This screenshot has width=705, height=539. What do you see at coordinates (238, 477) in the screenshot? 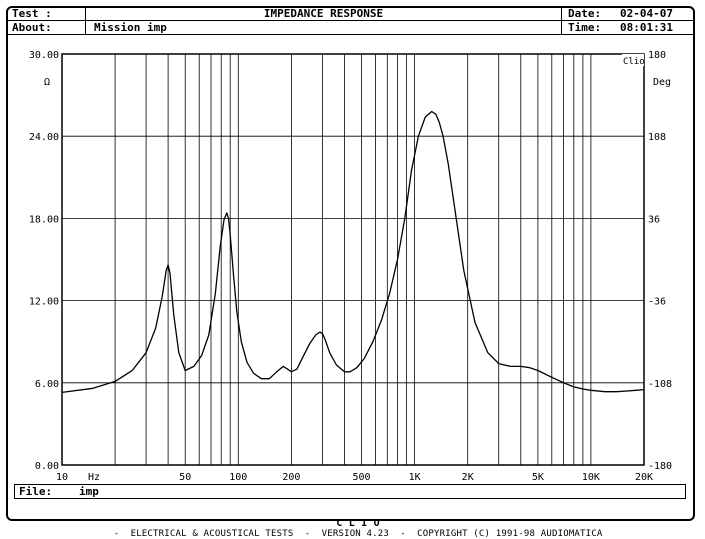
I see `x-tick-label: 100` at bounding box center [238, 477].